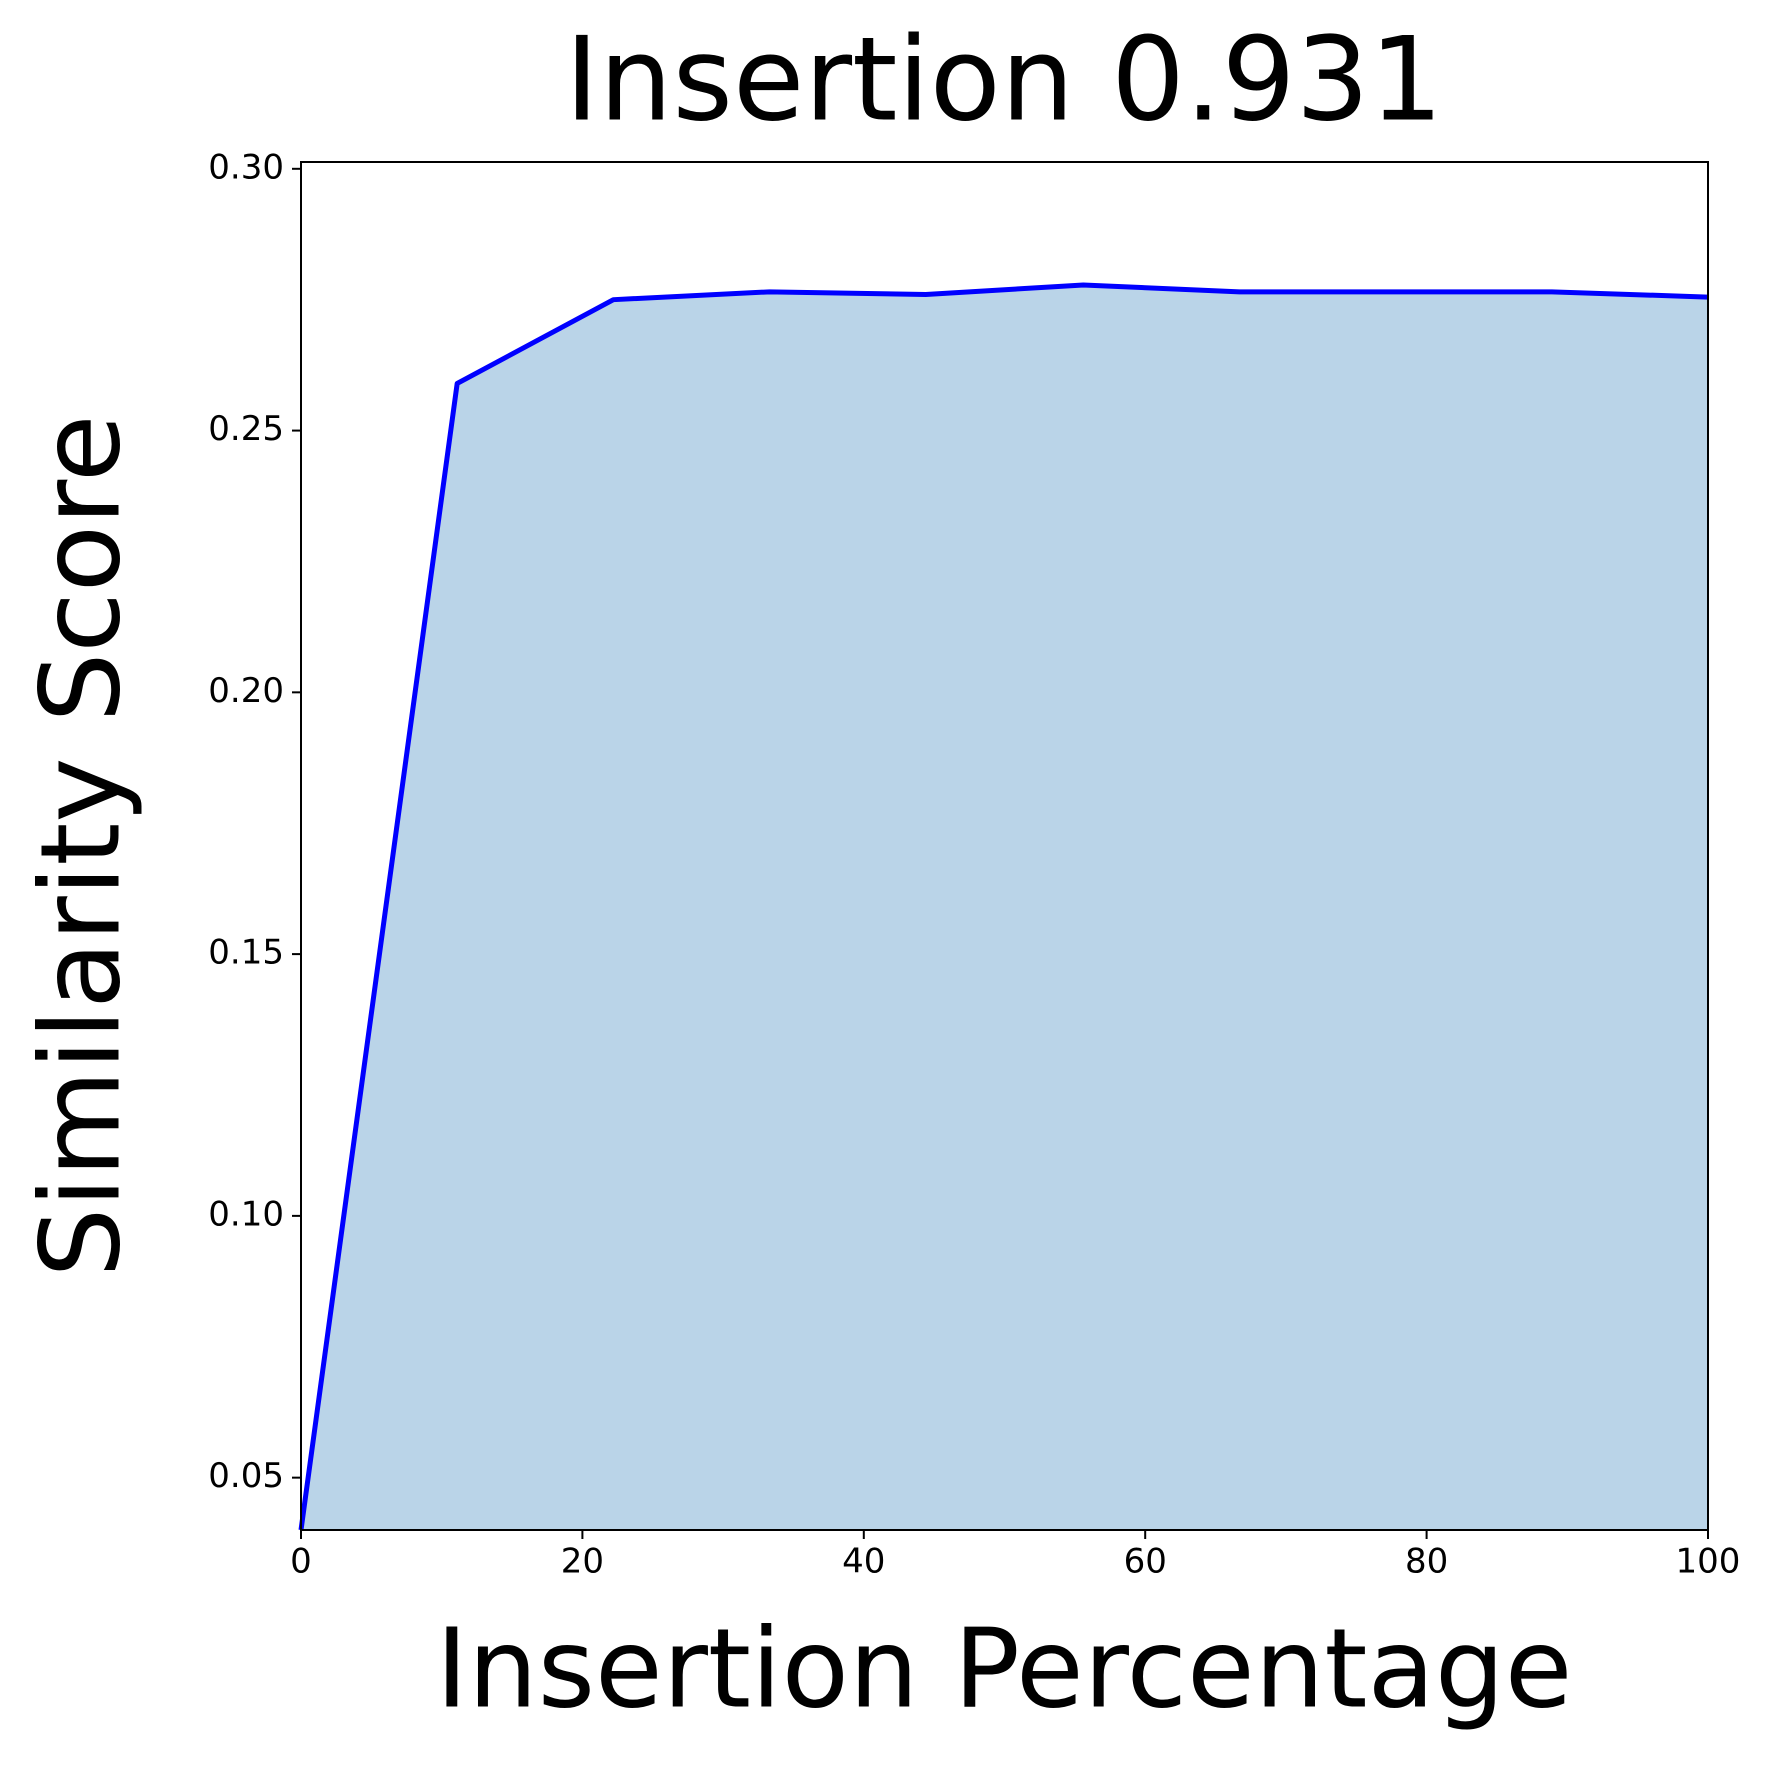  I want to click on y-tick-label: 0.30, so click(246, 167).